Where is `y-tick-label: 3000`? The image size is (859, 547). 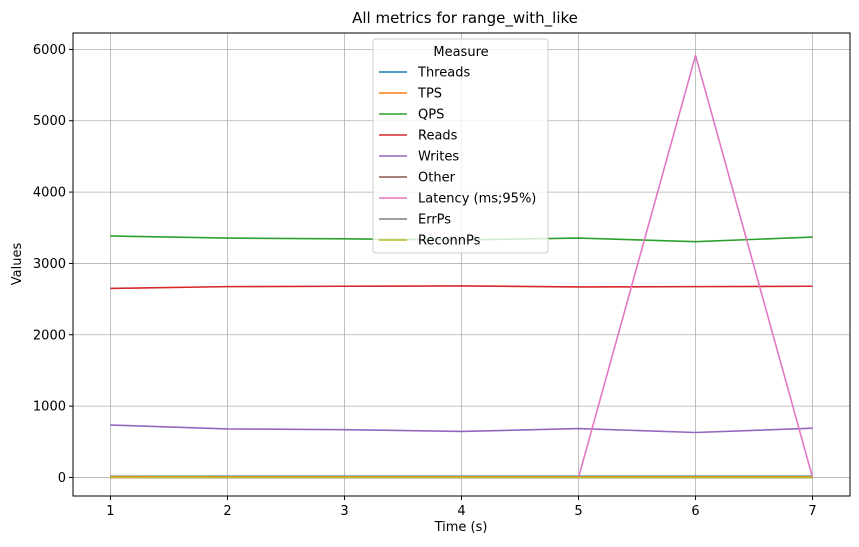 y-tick-label: 3000 is located at coordinates (49, 264).